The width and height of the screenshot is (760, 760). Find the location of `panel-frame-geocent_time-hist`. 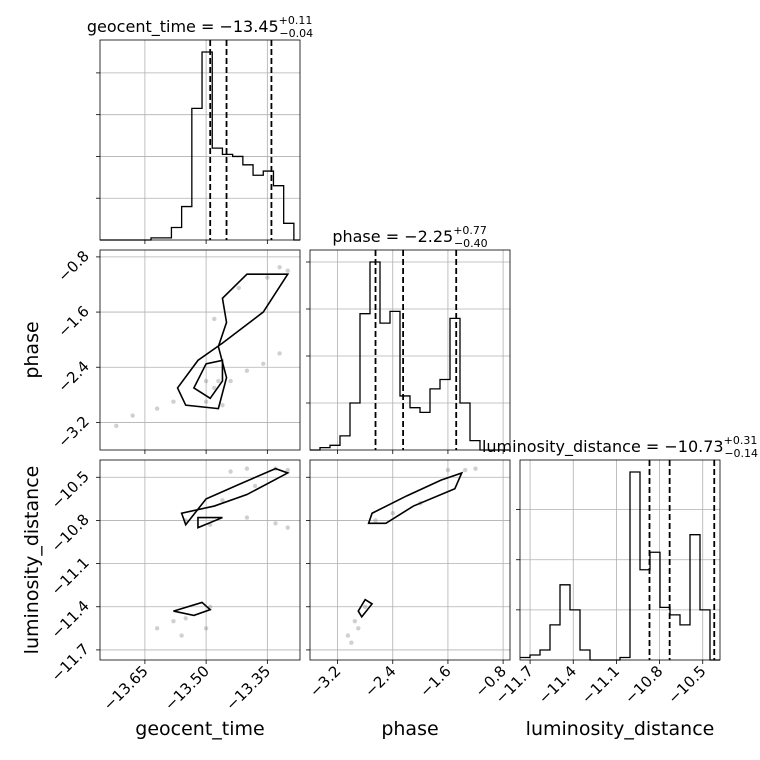

panel-frame-geocent_time-hist is located at coordinates (200, 140).